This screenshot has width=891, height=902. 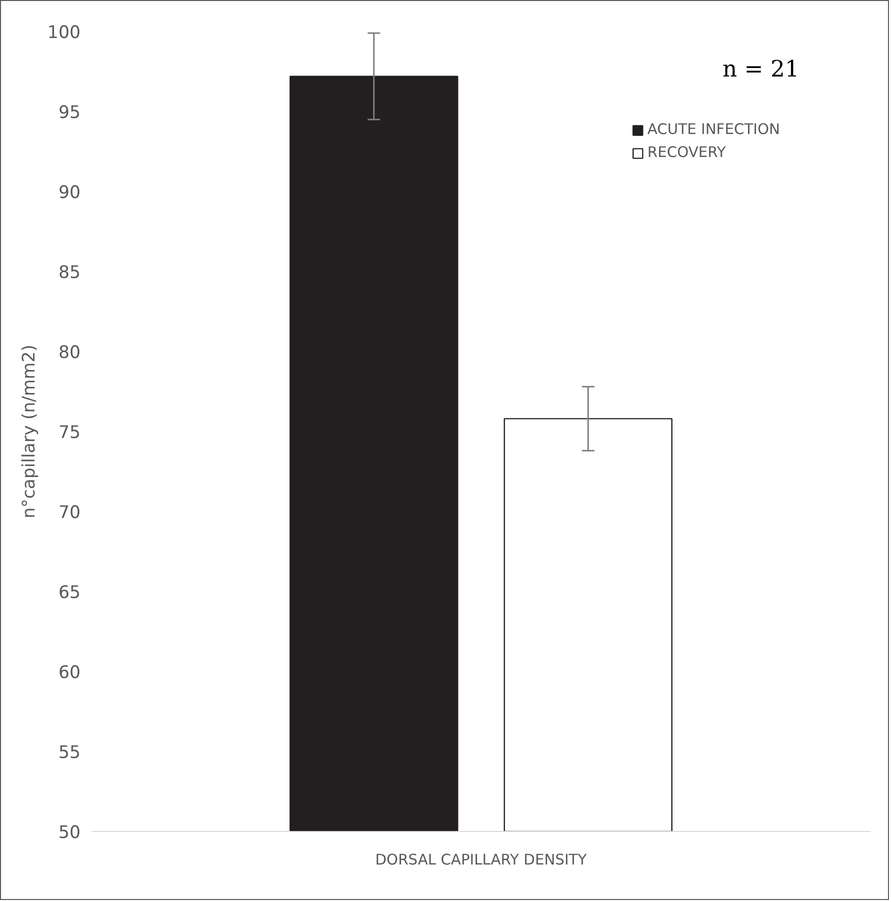 What do you see at coordinates (481, 860) in the screenshot?
I see `x-tick-label: DORSAL CAPILLARY DENSITY` at bounding box center [481, 860].